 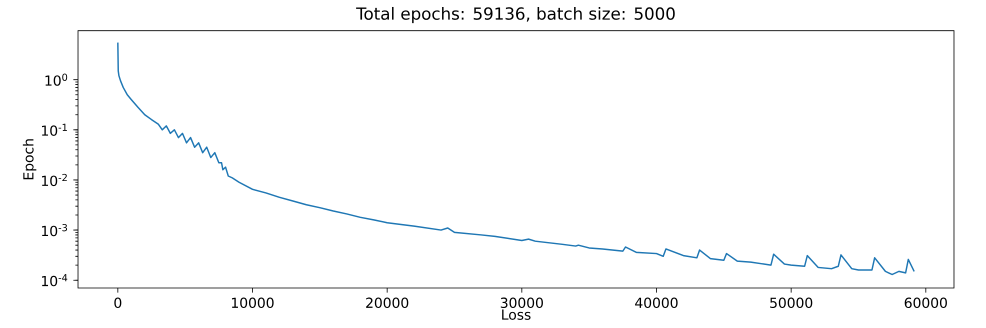 What do you see at coordinates (791, 303) in the screenshot?
I see `x-tick-label: 50000` at bounding box center [791, 303].